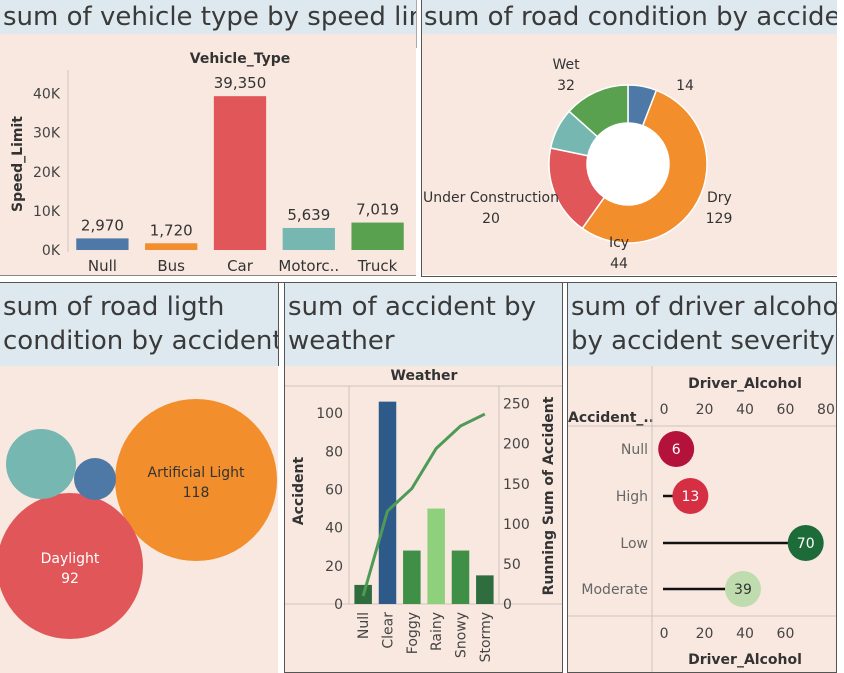 The image size is (844, 673). I want to click on x-tick-label: Car, so click(240, 266).